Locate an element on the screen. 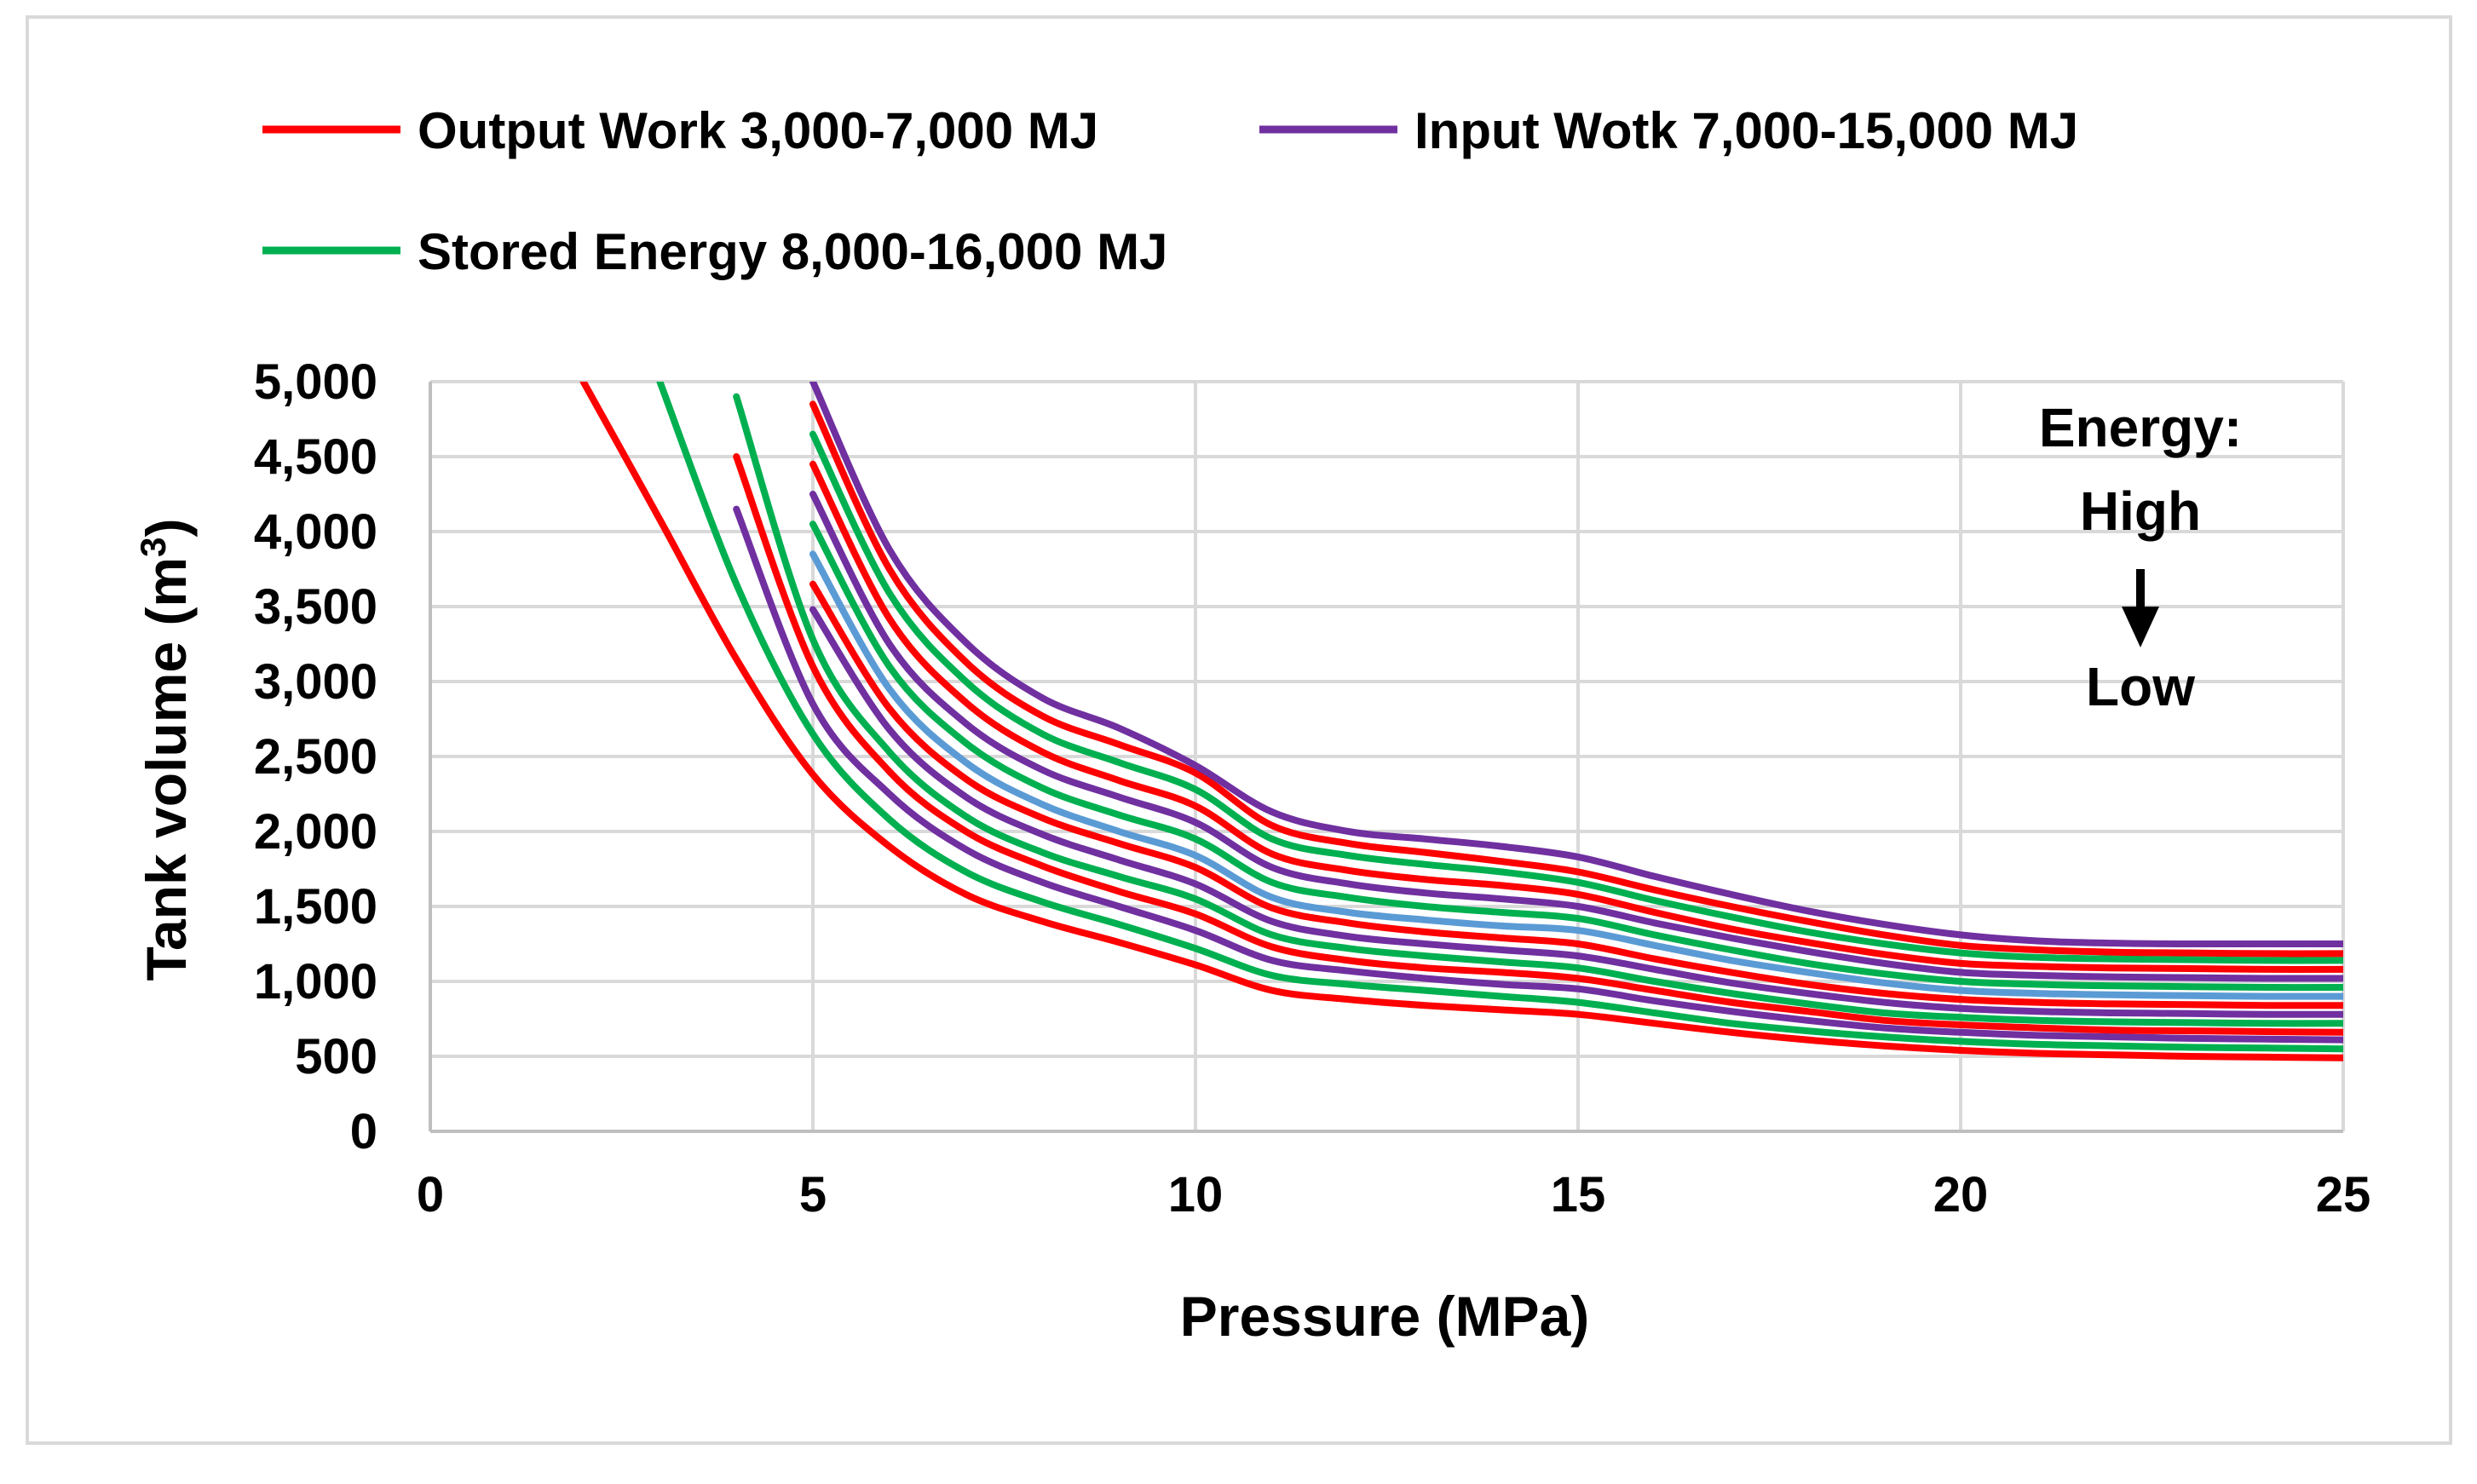 This screenshot has height=1484, width=2477. legend-label-output-work: Output Work 3,000-7,000 MJ is located at coordinates (758, 130).